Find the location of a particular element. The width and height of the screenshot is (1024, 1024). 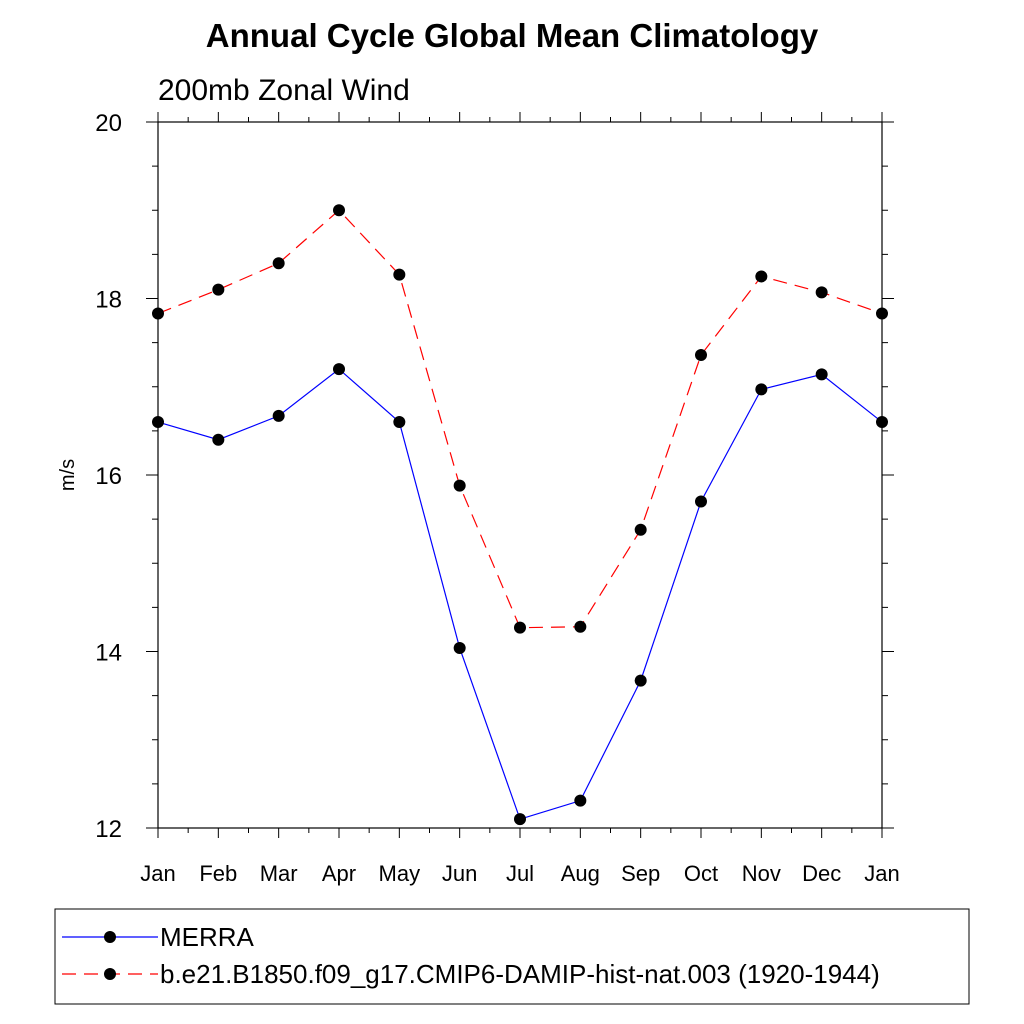

x-tick-label: Jun is located at coordinates (459, 873).